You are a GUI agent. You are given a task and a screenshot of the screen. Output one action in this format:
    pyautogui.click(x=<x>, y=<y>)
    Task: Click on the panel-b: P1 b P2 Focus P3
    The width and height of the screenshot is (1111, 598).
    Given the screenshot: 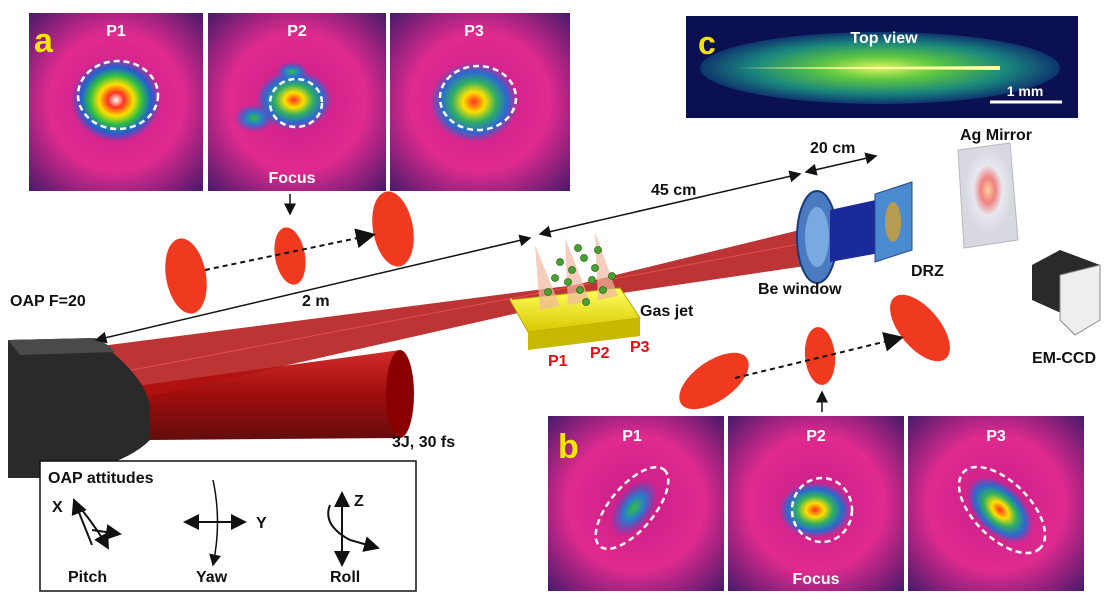 What is the action you would take?
    pyautogui.click(x=816, y=503)
    